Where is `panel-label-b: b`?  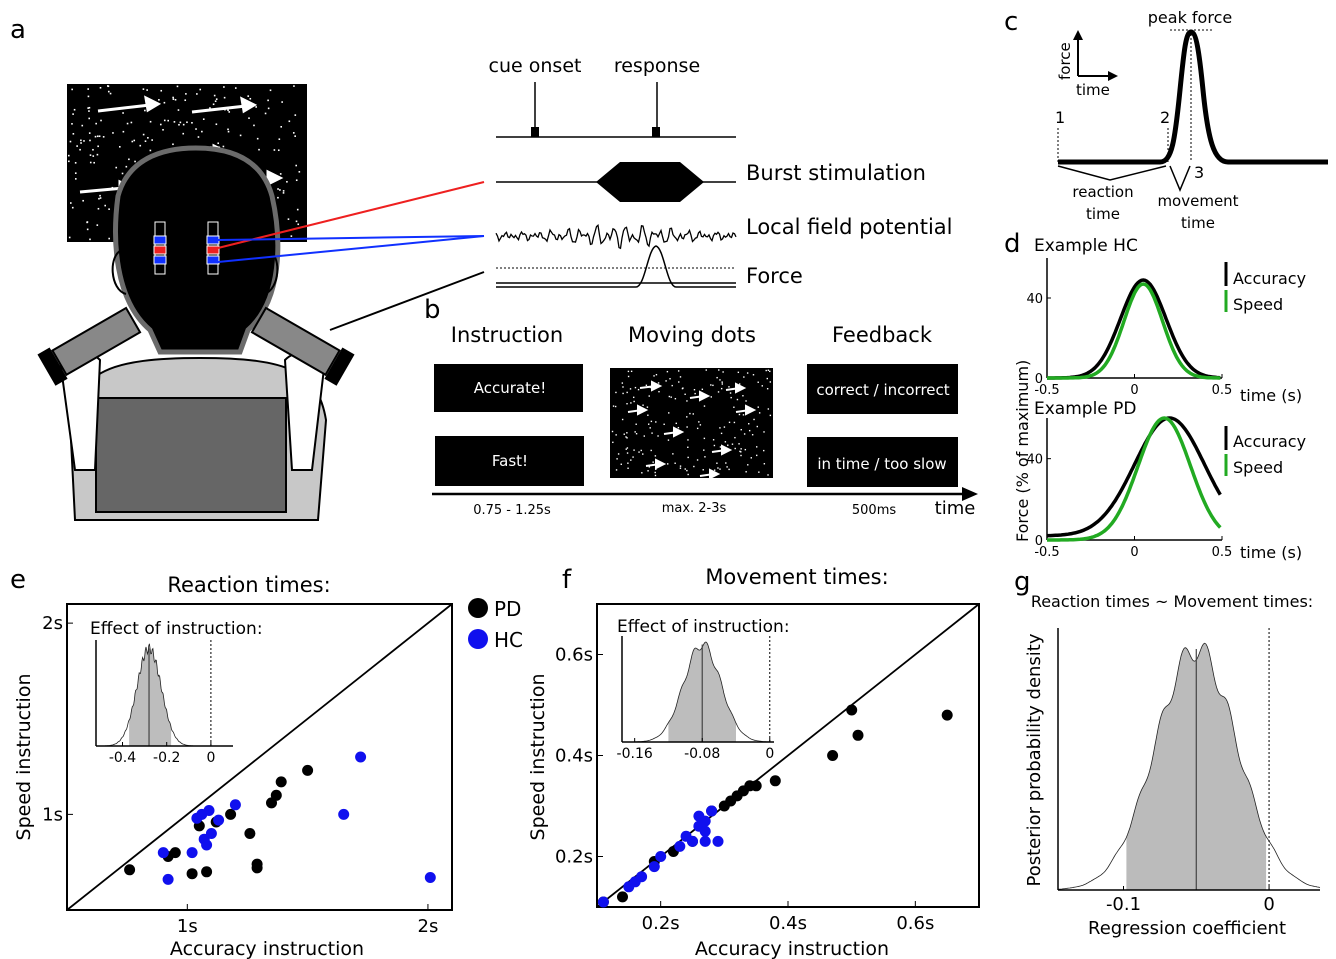
panel-label-b: b is located at coordinates (432, 310).